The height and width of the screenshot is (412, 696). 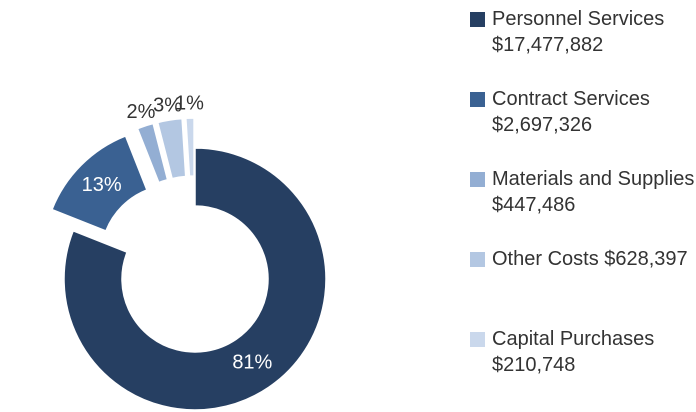 I want to click on legend-item: Contract Services $2,697,326, so click(x=583, y=126).